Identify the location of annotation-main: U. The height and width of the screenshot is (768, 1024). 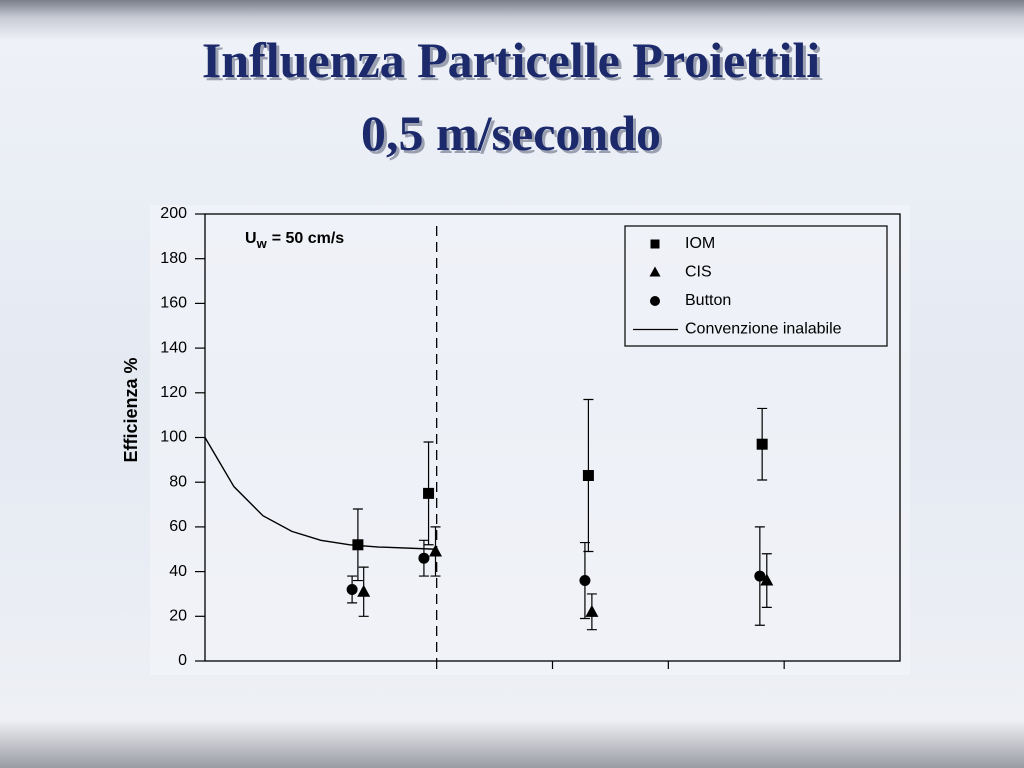
(251, 238).